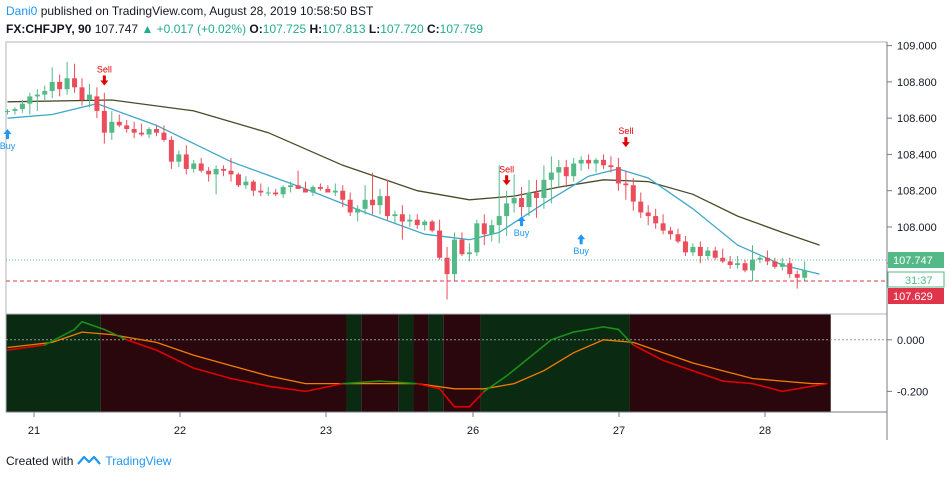 Image resolution: width=951 pixels, height=479 pixels. Describe the element at coordinates (34, 431) in the screenshot. I see `time-tick-label: 21` at that location.